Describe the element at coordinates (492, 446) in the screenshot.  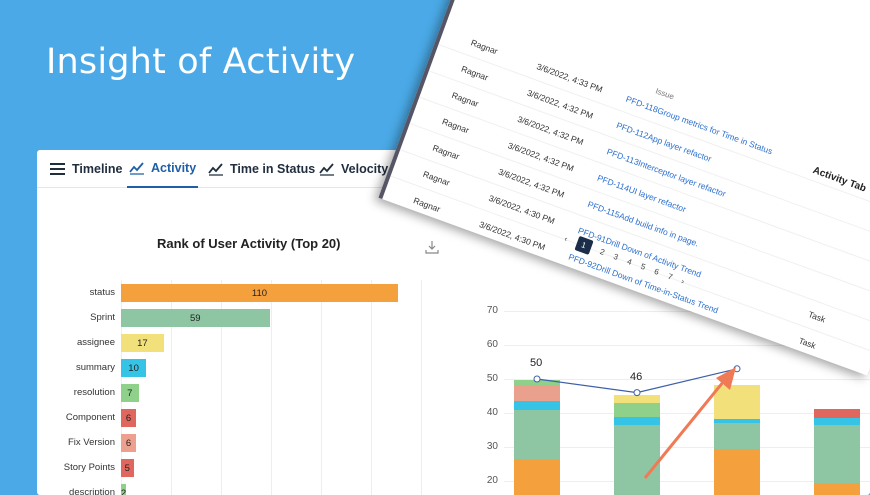
I see `y-tick-label: 30` at that location.